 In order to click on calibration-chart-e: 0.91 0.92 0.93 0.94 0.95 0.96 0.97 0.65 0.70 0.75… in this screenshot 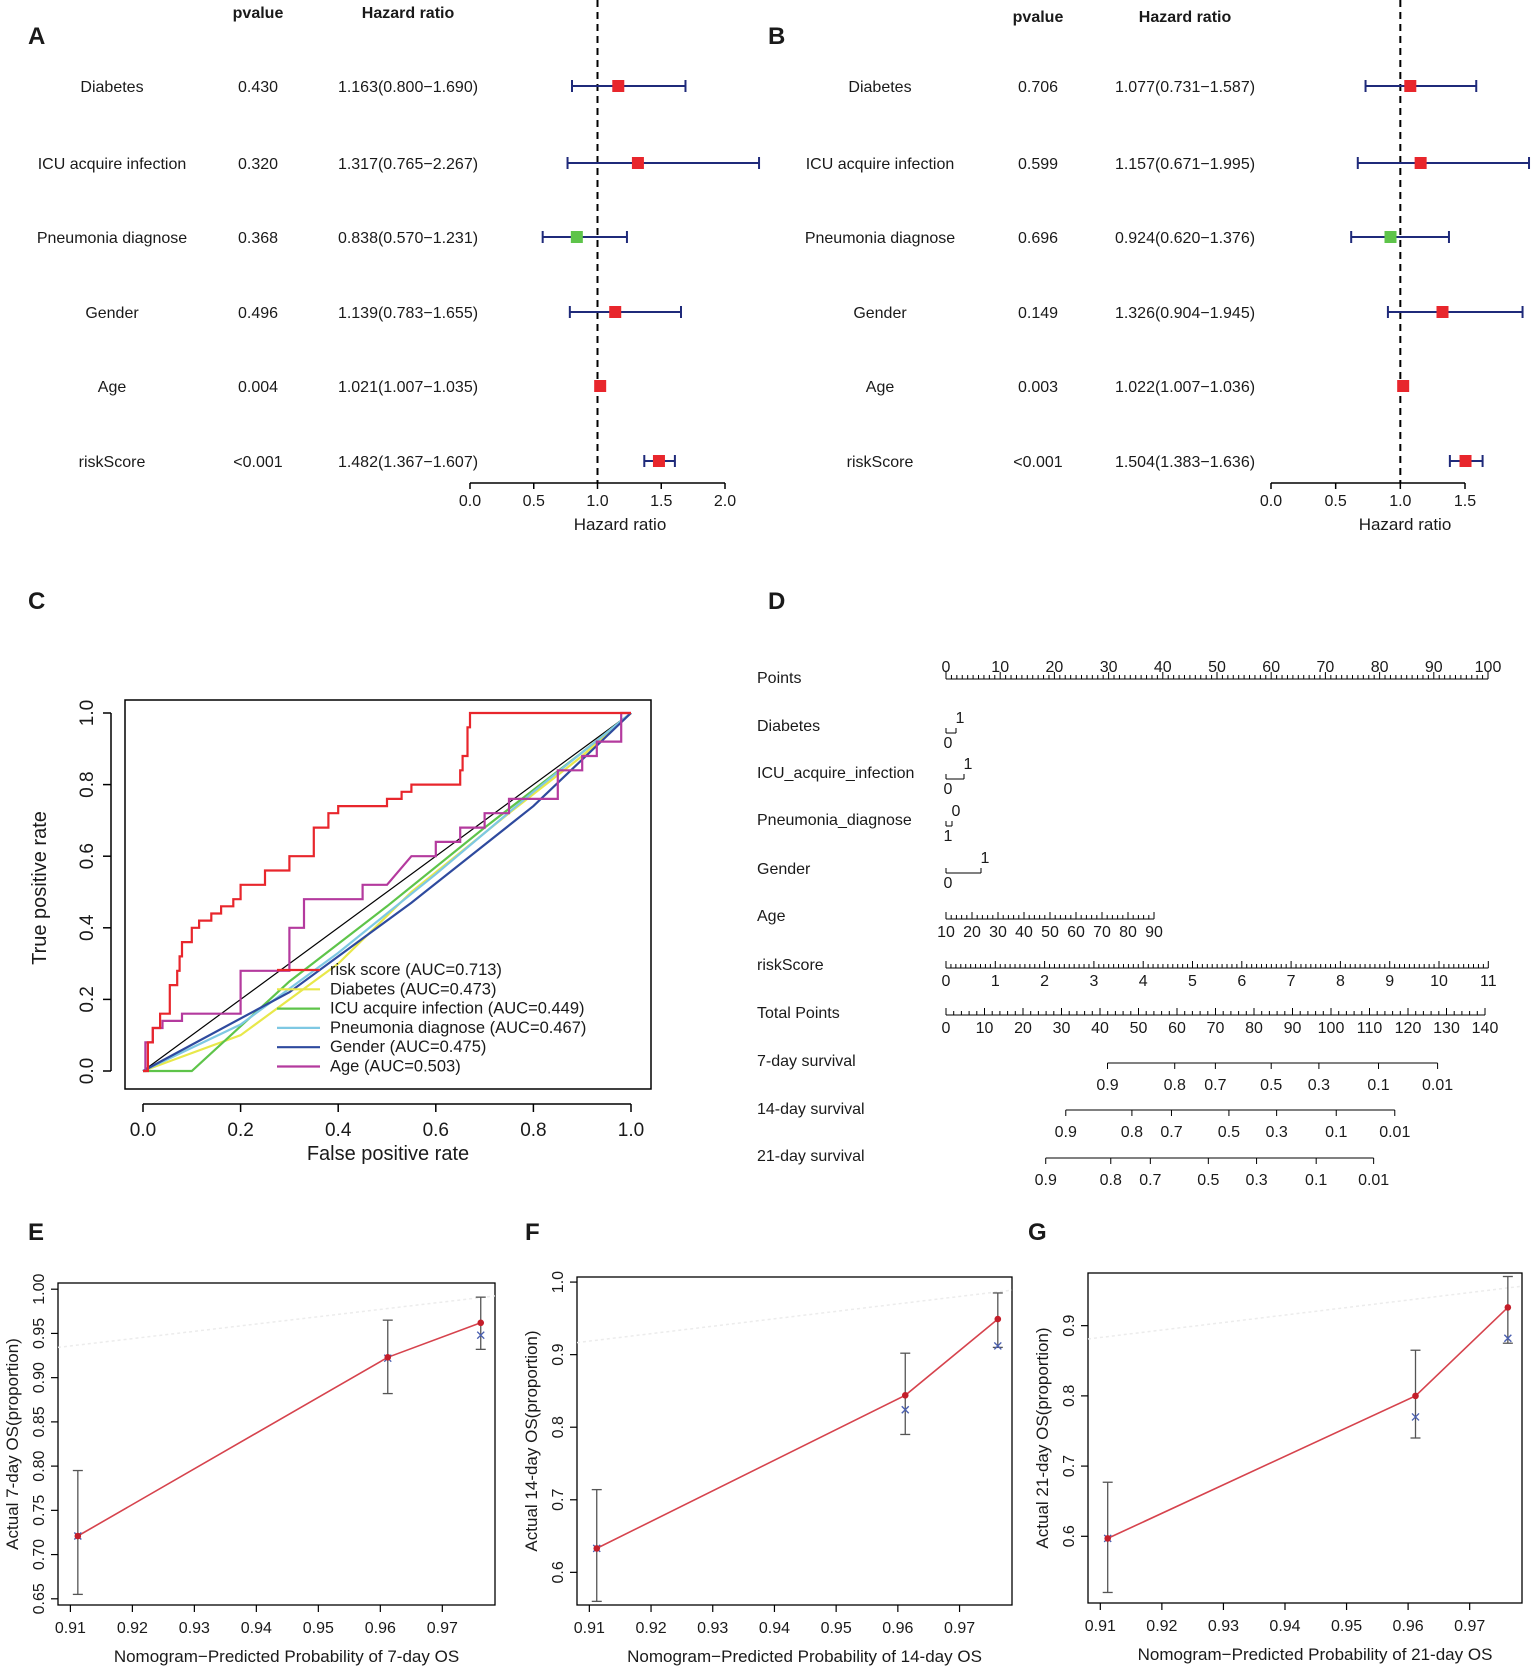, I will do `click(249, 1470)`.